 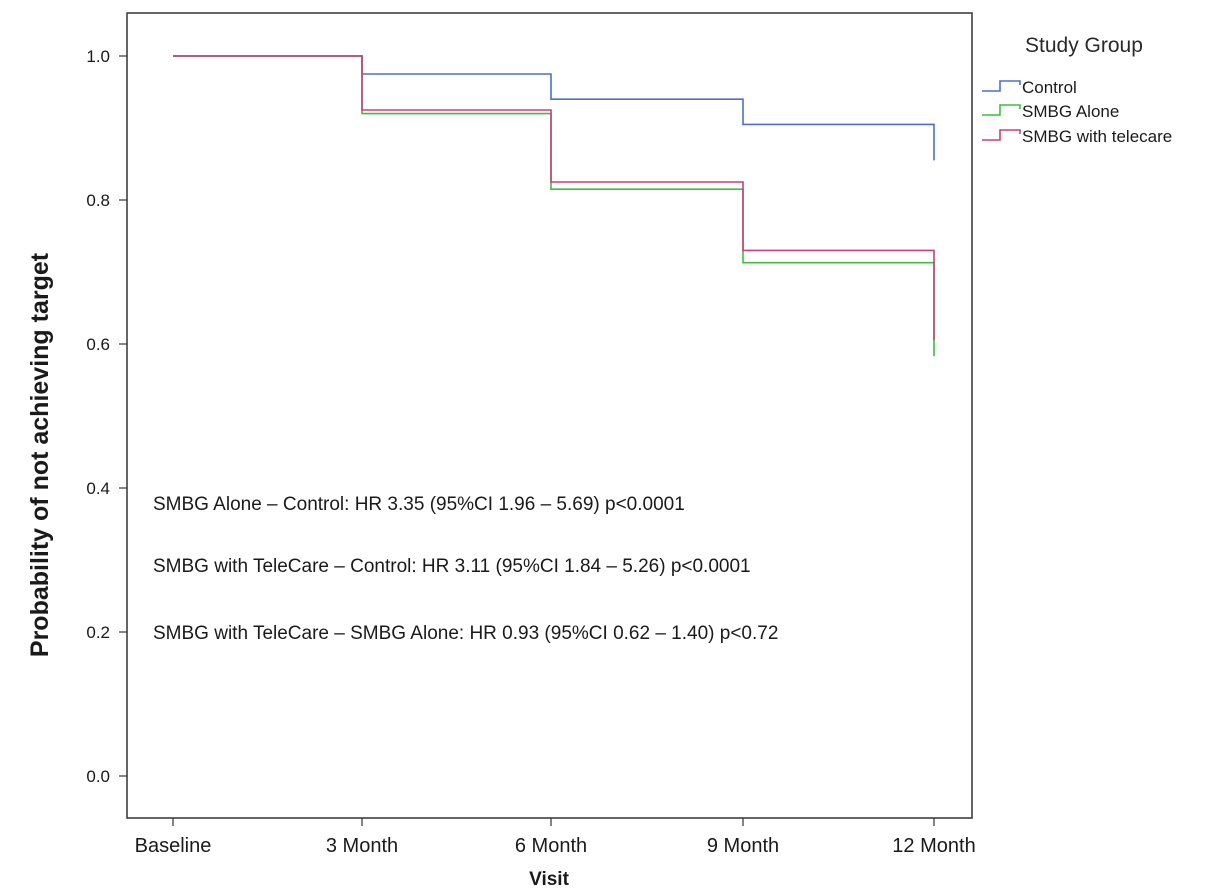 I want to click on x-tick-label: 9 Month, so click(x=743, y=846).